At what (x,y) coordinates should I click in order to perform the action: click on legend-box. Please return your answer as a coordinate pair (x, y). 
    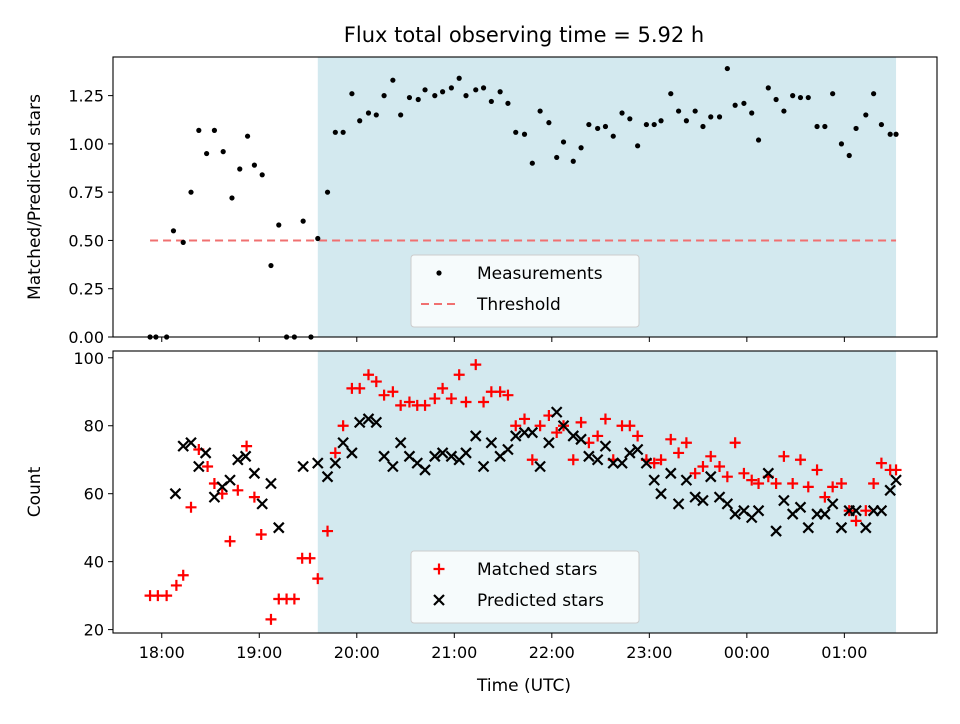
    Looking at the image, I should click on (525, 587).